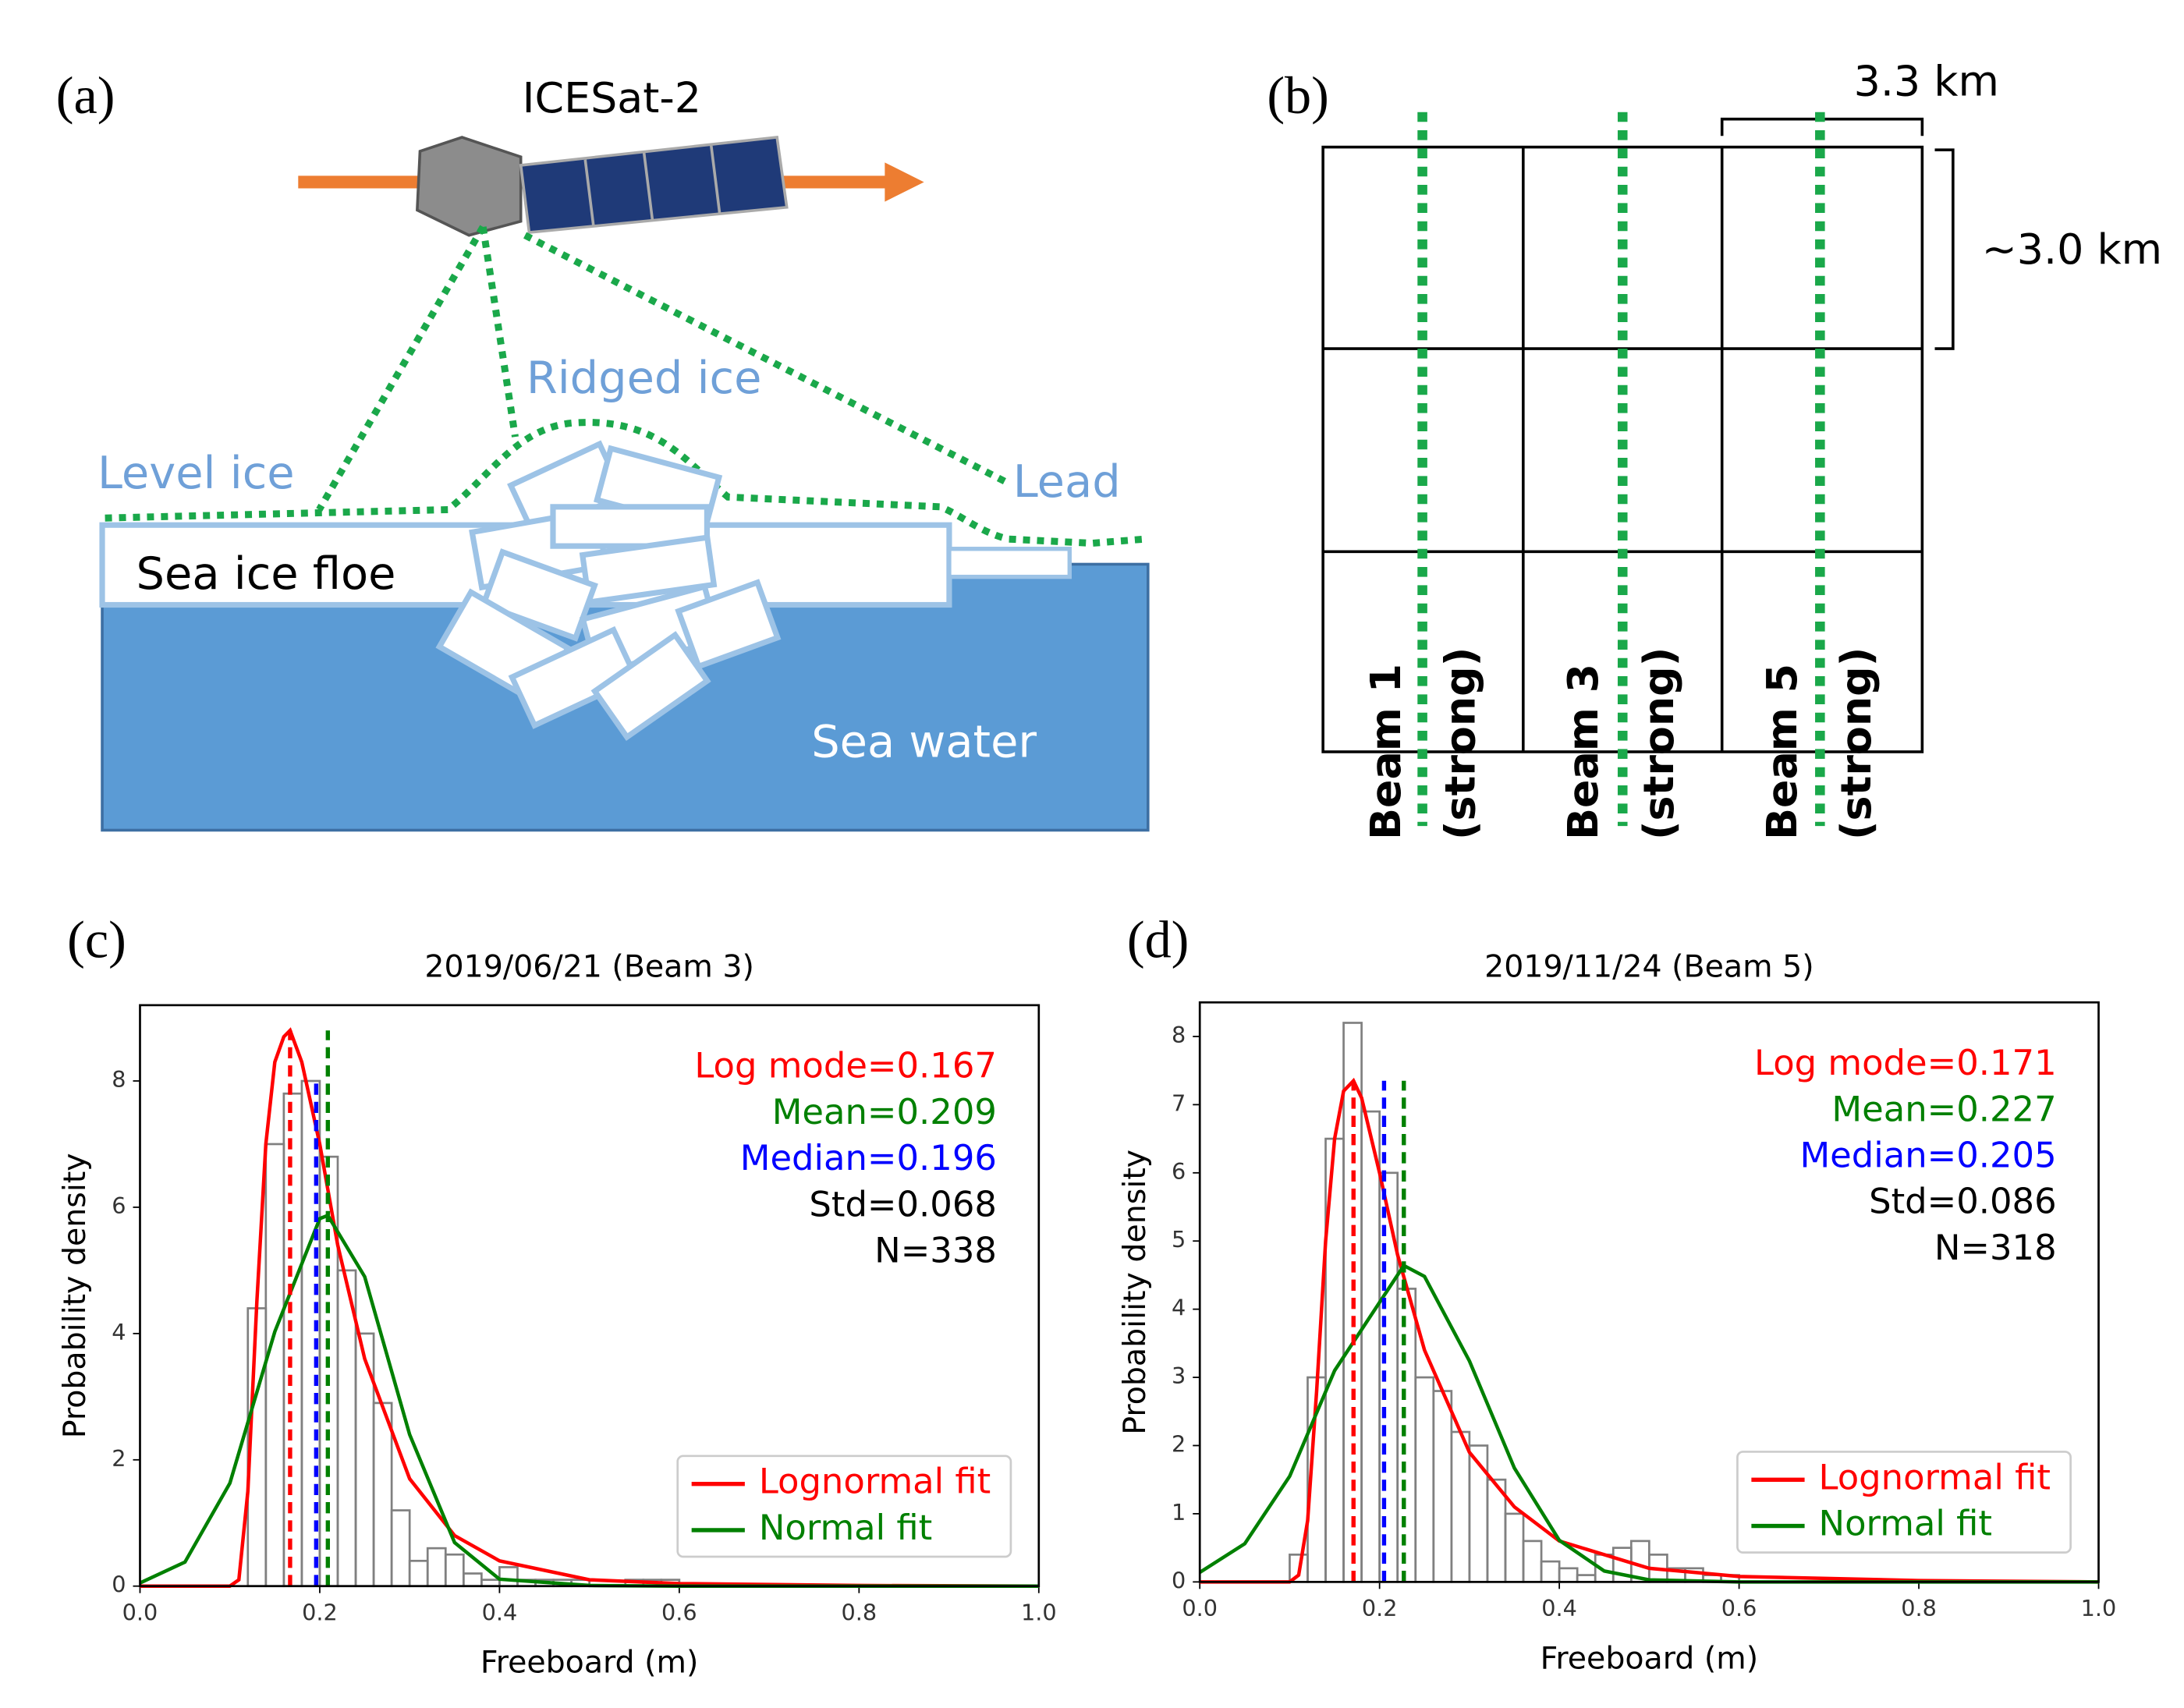 The height and width of the screenshot is (1708, 2184). I want to click on y-tick-label: 3, so click(1179, 1376).